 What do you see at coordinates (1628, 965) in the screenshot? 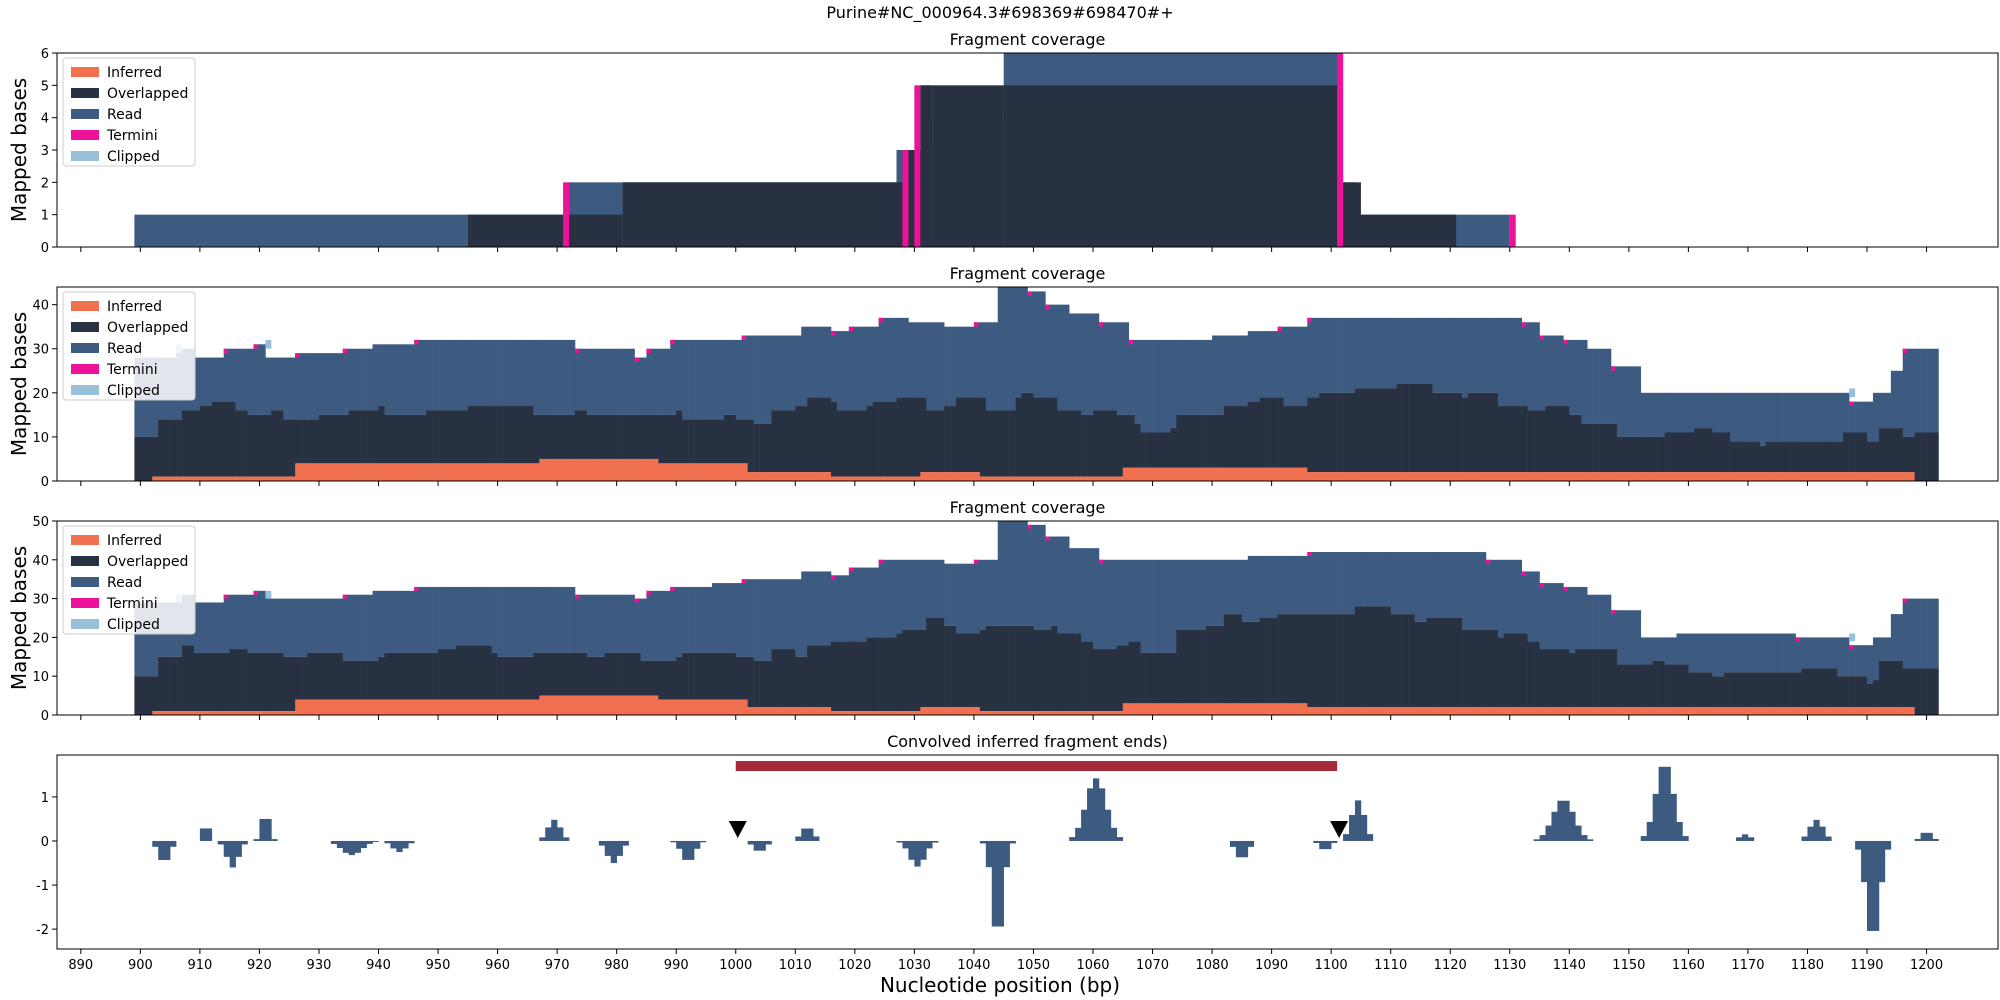
I see `x-tick-label: 1150` at bounding box center [1628, 965].